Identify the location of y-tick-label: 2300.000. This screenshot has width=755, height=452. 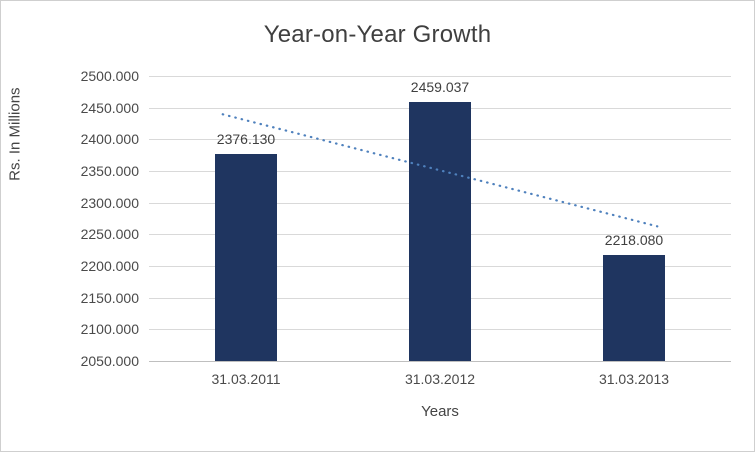
(109, 202).